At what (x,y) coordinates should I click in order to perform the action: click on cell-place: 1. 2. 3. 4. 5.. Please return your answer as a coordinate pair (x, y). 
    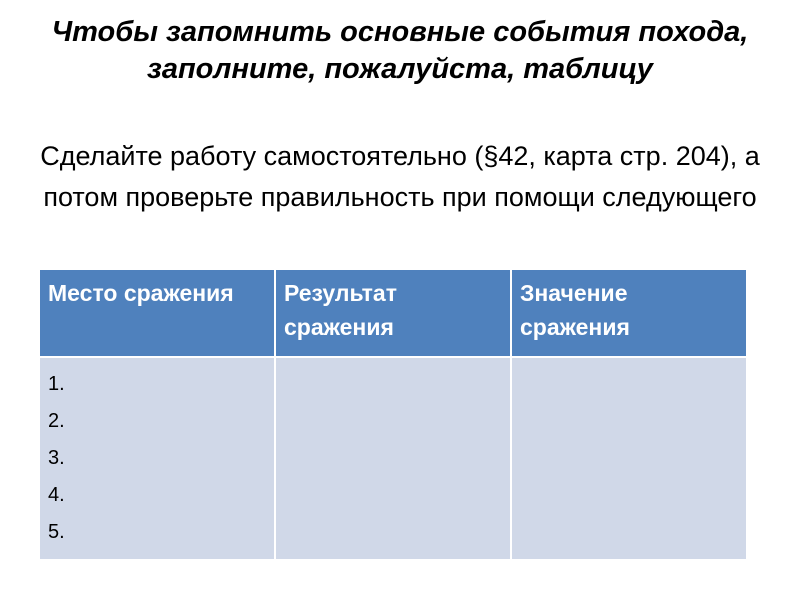
    Looking at the image, I should click on (157, 458).